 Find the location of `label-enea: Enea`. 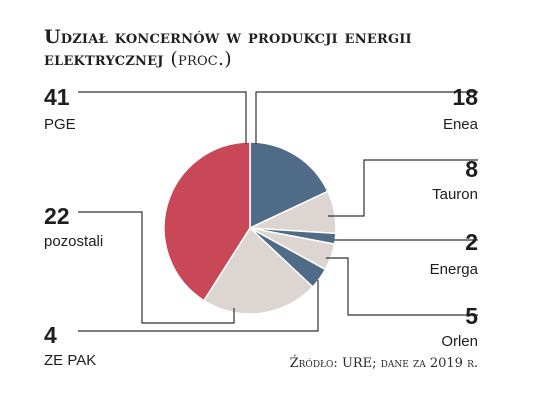

label-enea: Enea is located at coordinates (460, 124).